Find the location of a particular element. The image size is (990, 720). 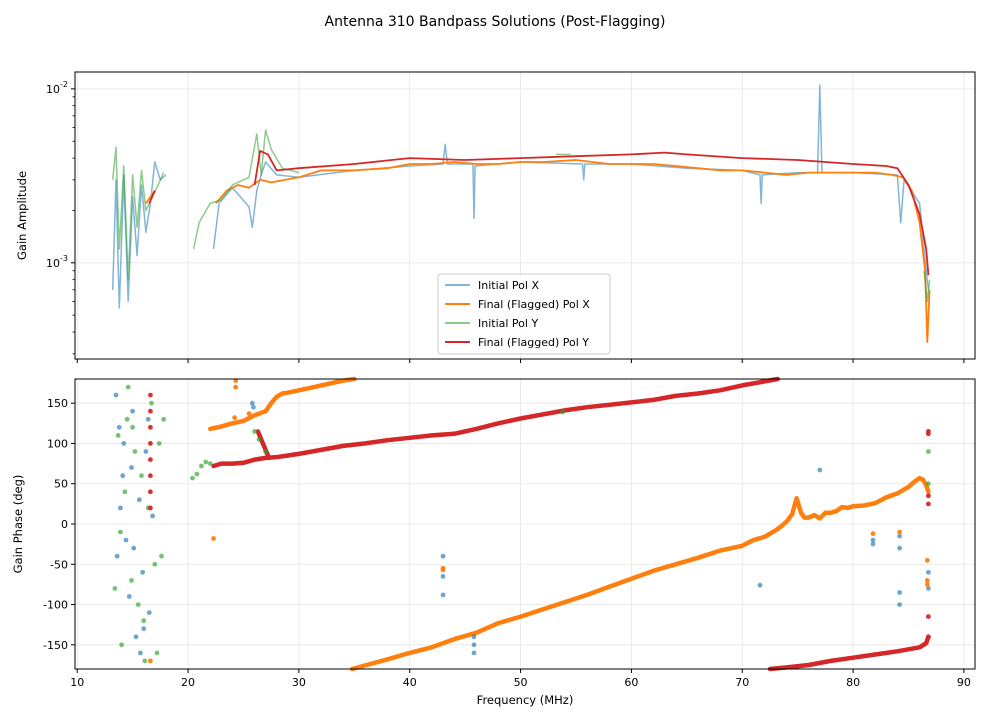

phase-ytick-label: 150 is located at coordinates (57, 403).